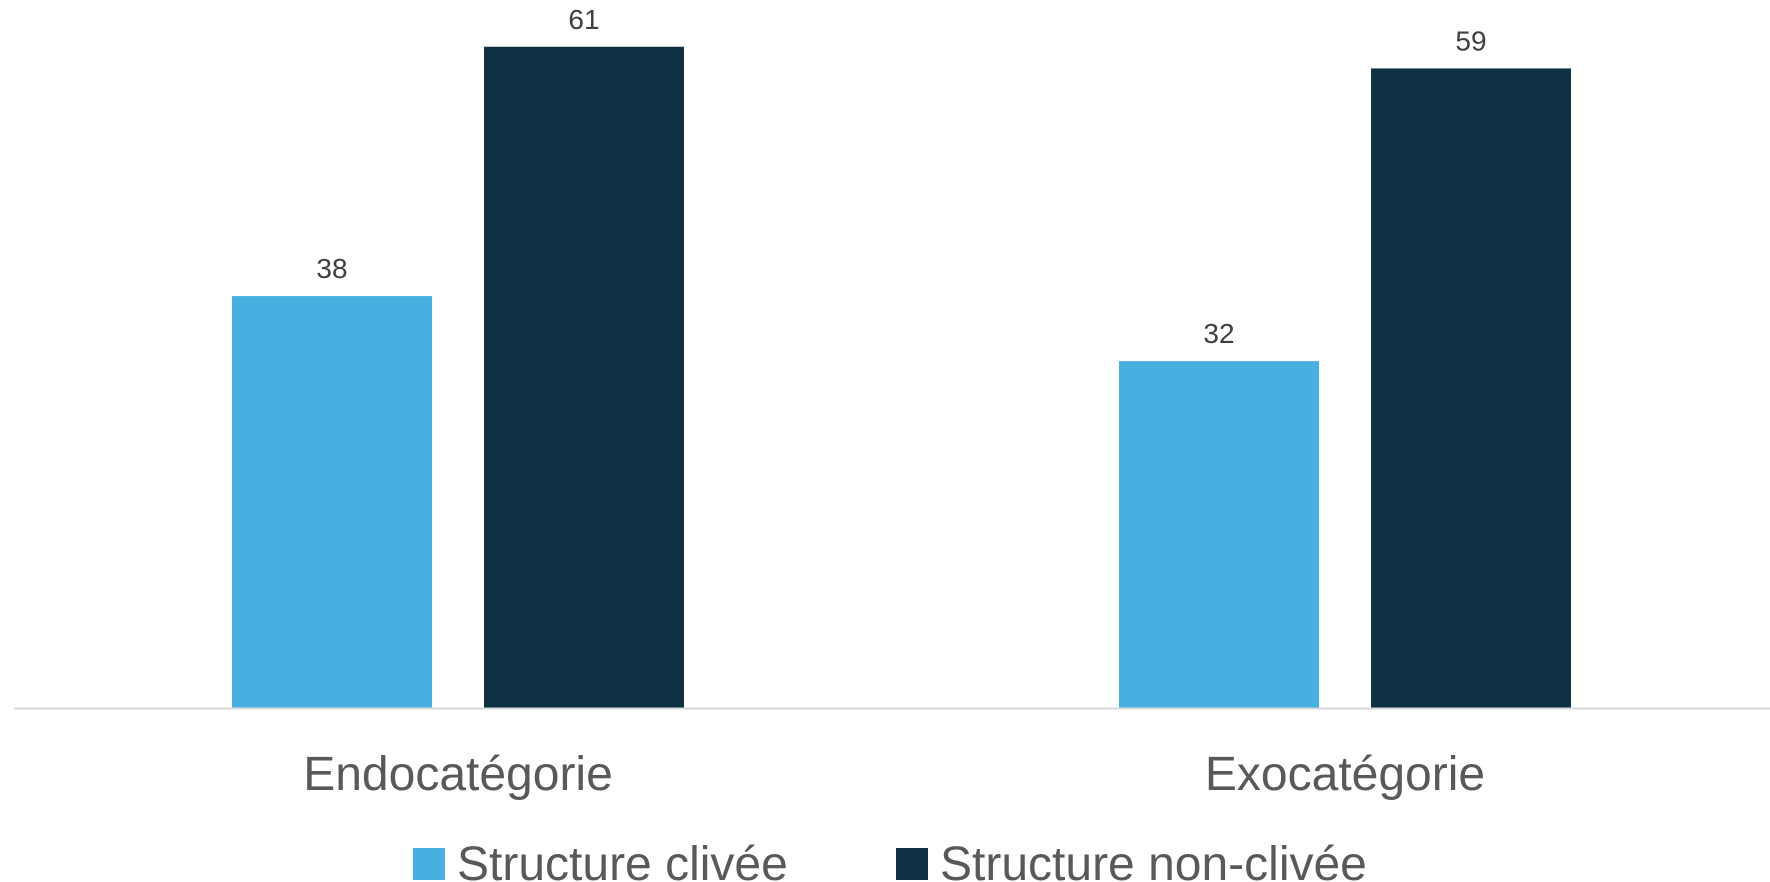 This screenshot has height=882, width=1770. Describe the element at coordinates (890, 860) in the screenshot. I see `legend: Structure clivée Structure non-clivée` at that location.